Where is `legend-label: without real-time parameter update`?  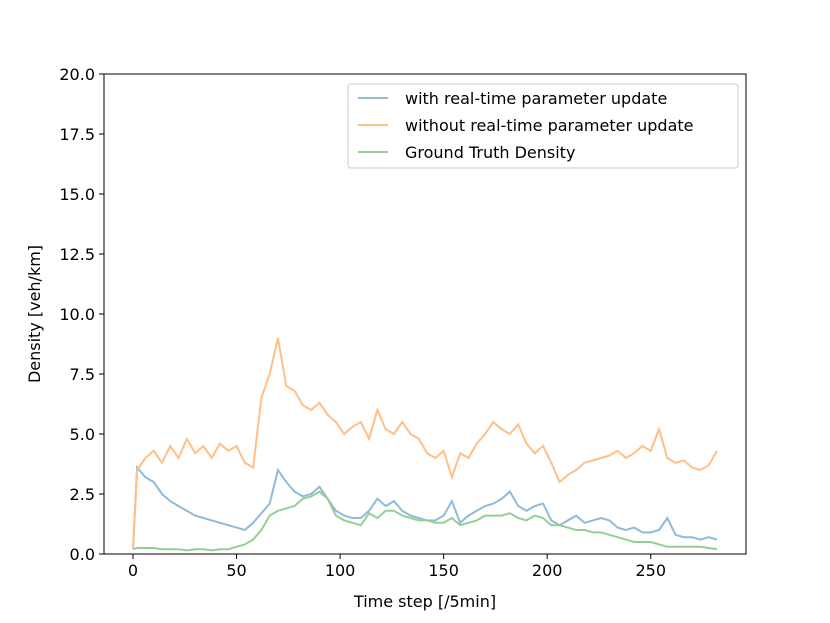 legend-label: without real-time parameter update is located at coordinates (549, 125).